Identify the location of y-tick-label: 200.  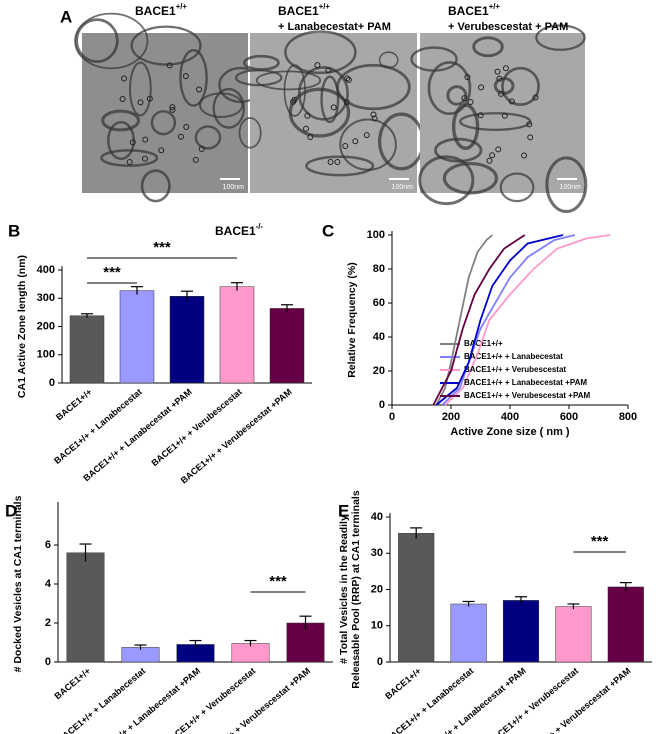
(46, 326).